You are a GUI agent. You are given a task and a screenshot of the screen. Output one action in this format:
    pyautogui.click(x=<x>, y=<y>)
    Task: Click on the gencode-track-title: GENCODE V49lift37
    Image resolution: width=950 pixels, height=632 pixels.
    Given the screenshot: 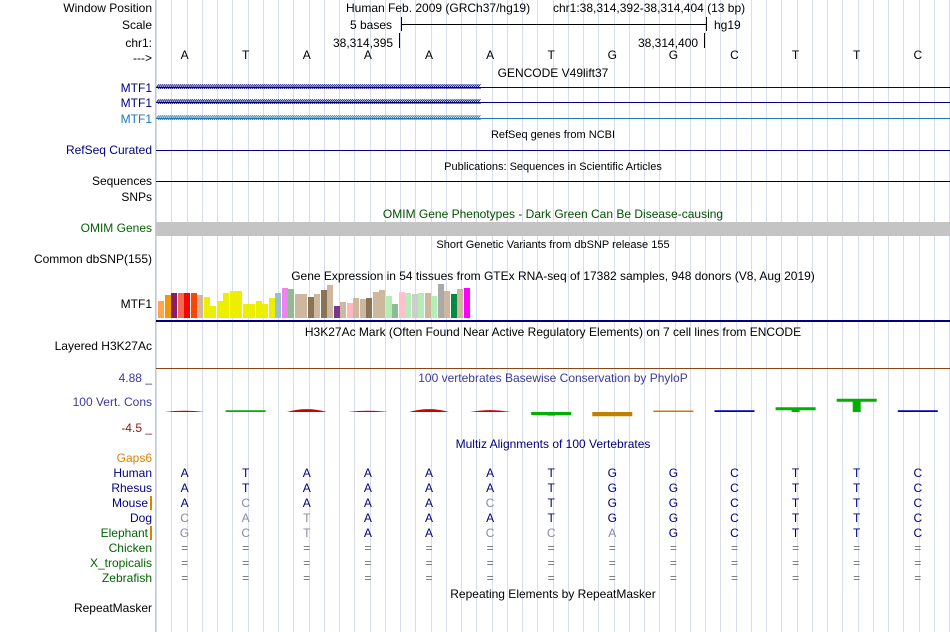 What is the action you would take?
    pyautogui.click(x=553, y=73)
    